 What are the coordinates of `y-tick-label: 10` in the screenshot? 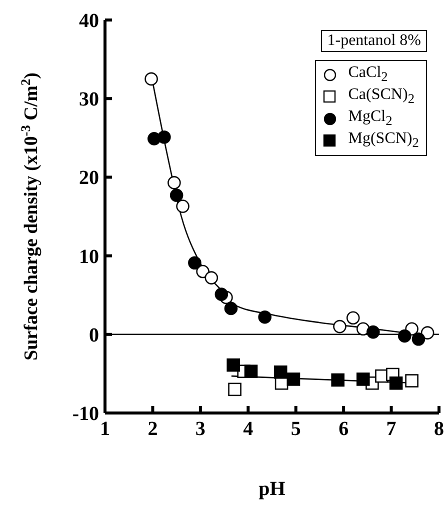 It's located at (89, 257).